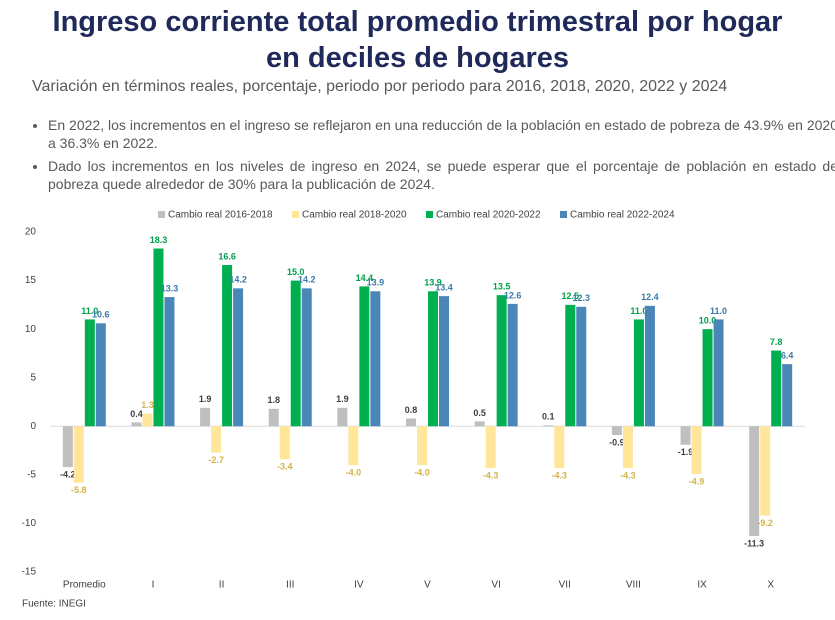 This screenshot has width=835, height=620. I want to click on x-tick-label: IV, so click(359, 585).